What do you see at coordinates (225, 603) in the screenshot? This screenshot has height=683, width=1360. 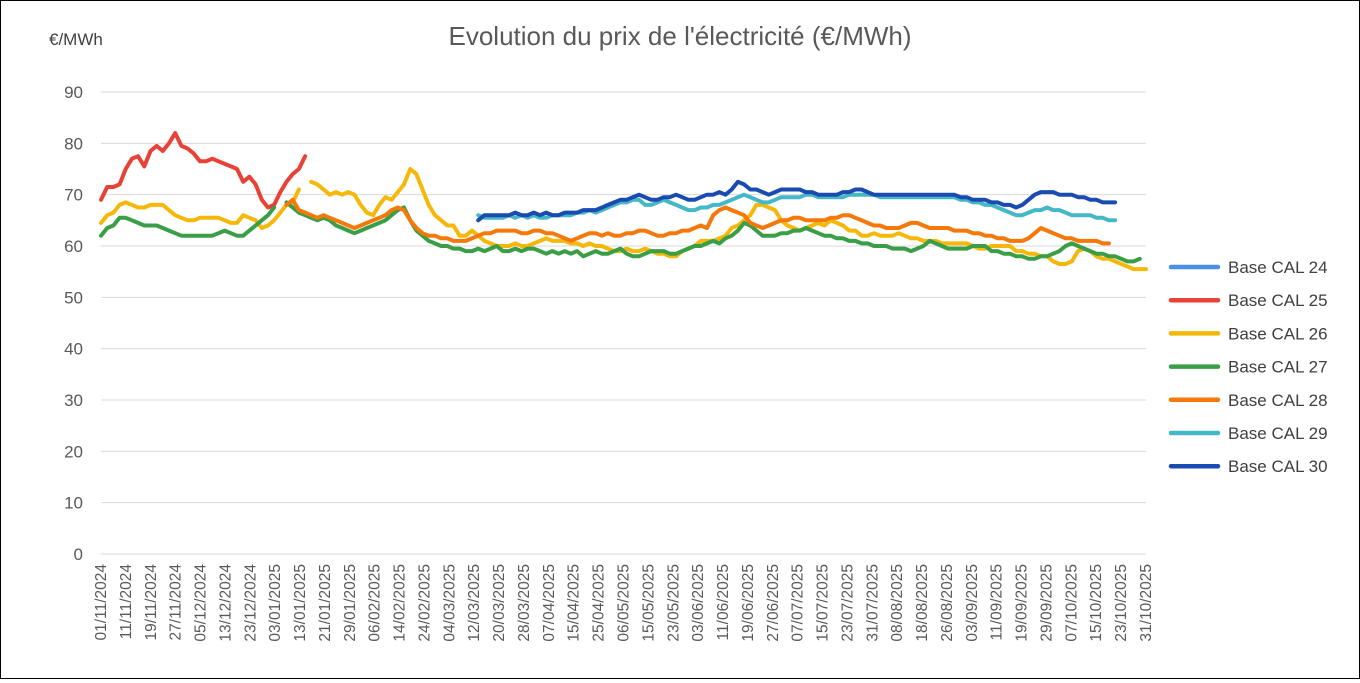 I see `x-tick-label: 13/12/2024` at bounding box center [225, 603].